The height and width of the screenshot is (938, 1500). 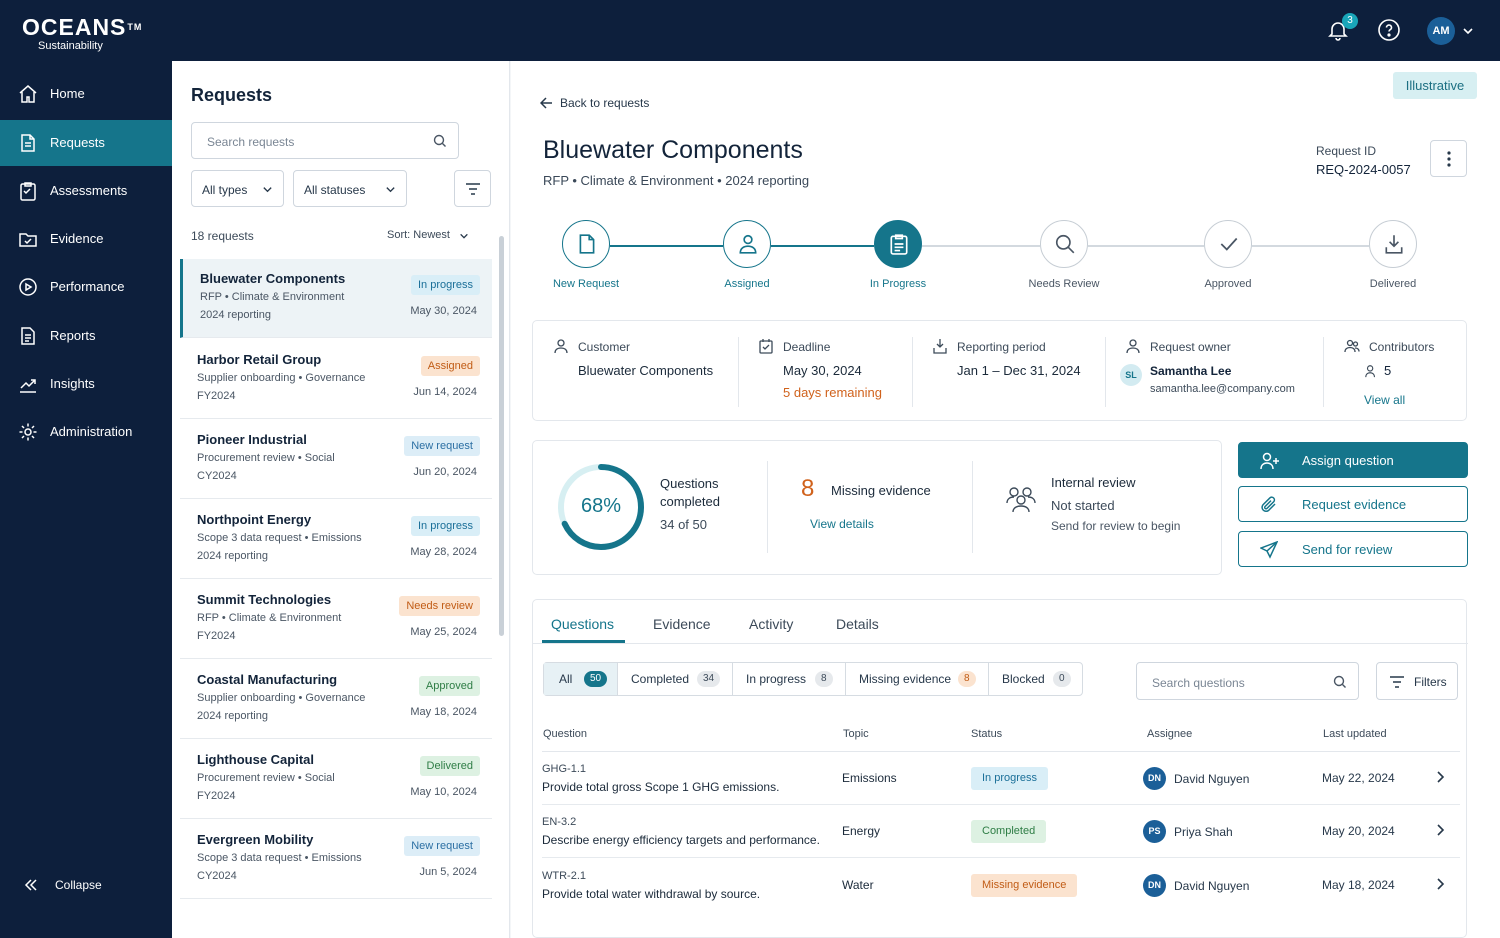 What do you see at coordinates (1393, 244) in the screenshot?
I see `step-delivered` at bounding box center [1393, 244].